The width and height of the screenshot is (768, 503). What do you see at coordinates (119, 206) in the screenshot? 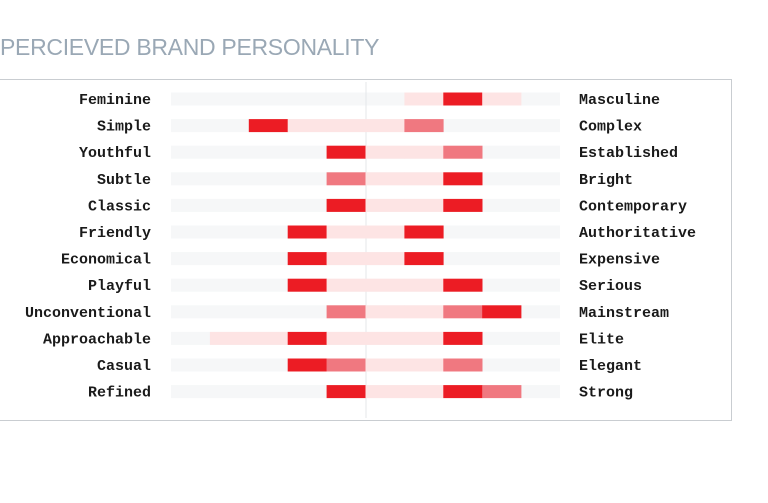
I see `left-trait-label: Classic` at bounding box center [119, 206].